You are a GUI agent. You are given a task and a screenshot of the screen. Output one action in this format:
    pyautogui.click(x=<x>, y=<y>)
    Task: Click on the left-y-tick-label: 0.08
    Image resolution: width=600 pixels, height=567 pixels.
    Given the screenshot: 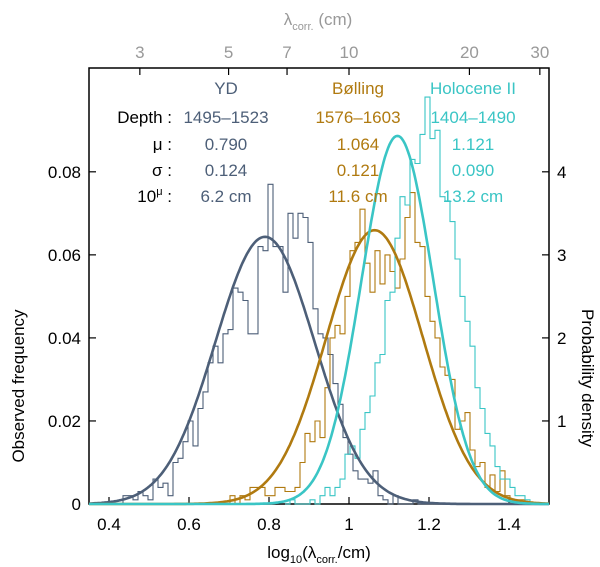 What is the action you would take?
    pyautogui.click(x=64, y=172)
    